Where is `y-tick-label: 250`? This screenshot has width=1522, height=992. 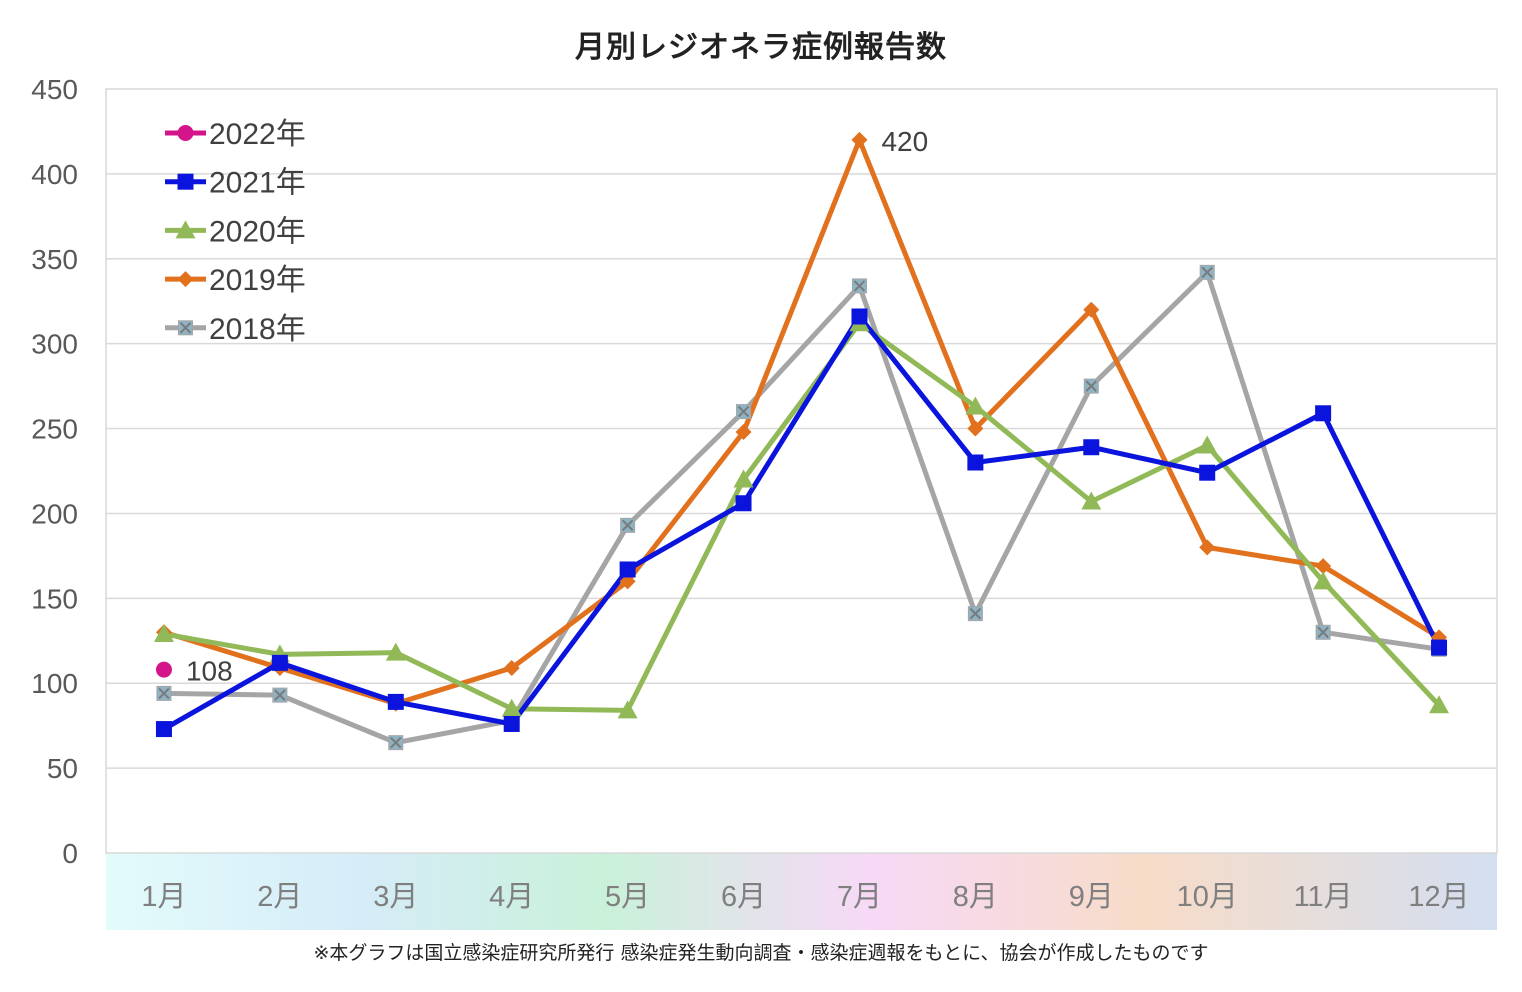
y-tick-label: 250 is located at coordinates (54, 429).